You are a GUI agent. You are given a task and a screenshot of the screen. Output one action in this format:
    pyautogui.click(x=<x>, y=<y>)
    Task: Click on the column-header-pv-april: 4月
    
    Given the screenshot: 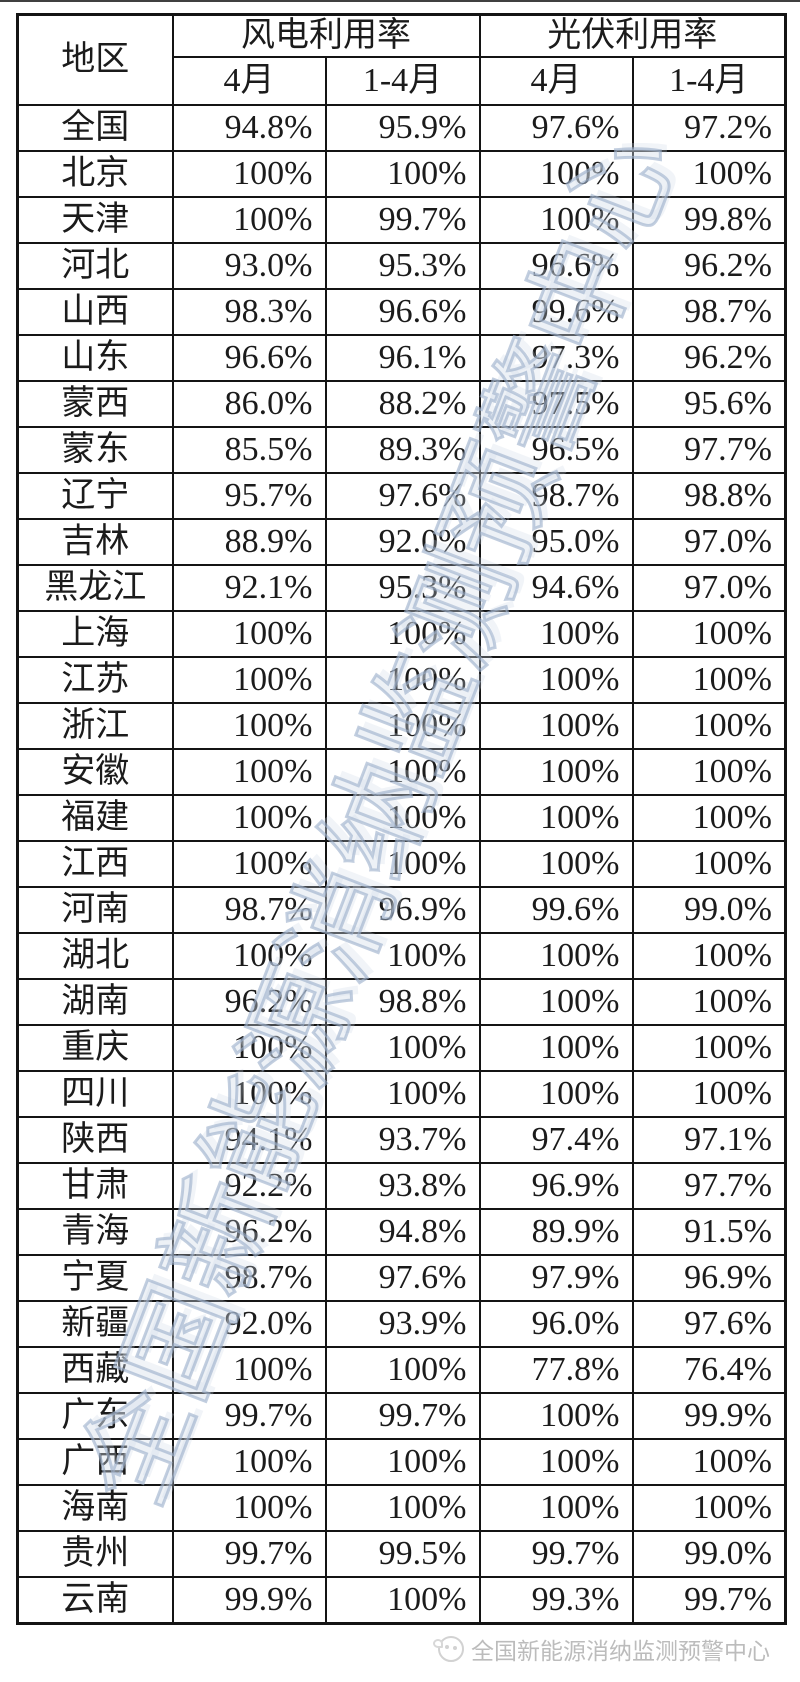 What is the action you would take?
    pyautogui.click(x=556, y=81)
    